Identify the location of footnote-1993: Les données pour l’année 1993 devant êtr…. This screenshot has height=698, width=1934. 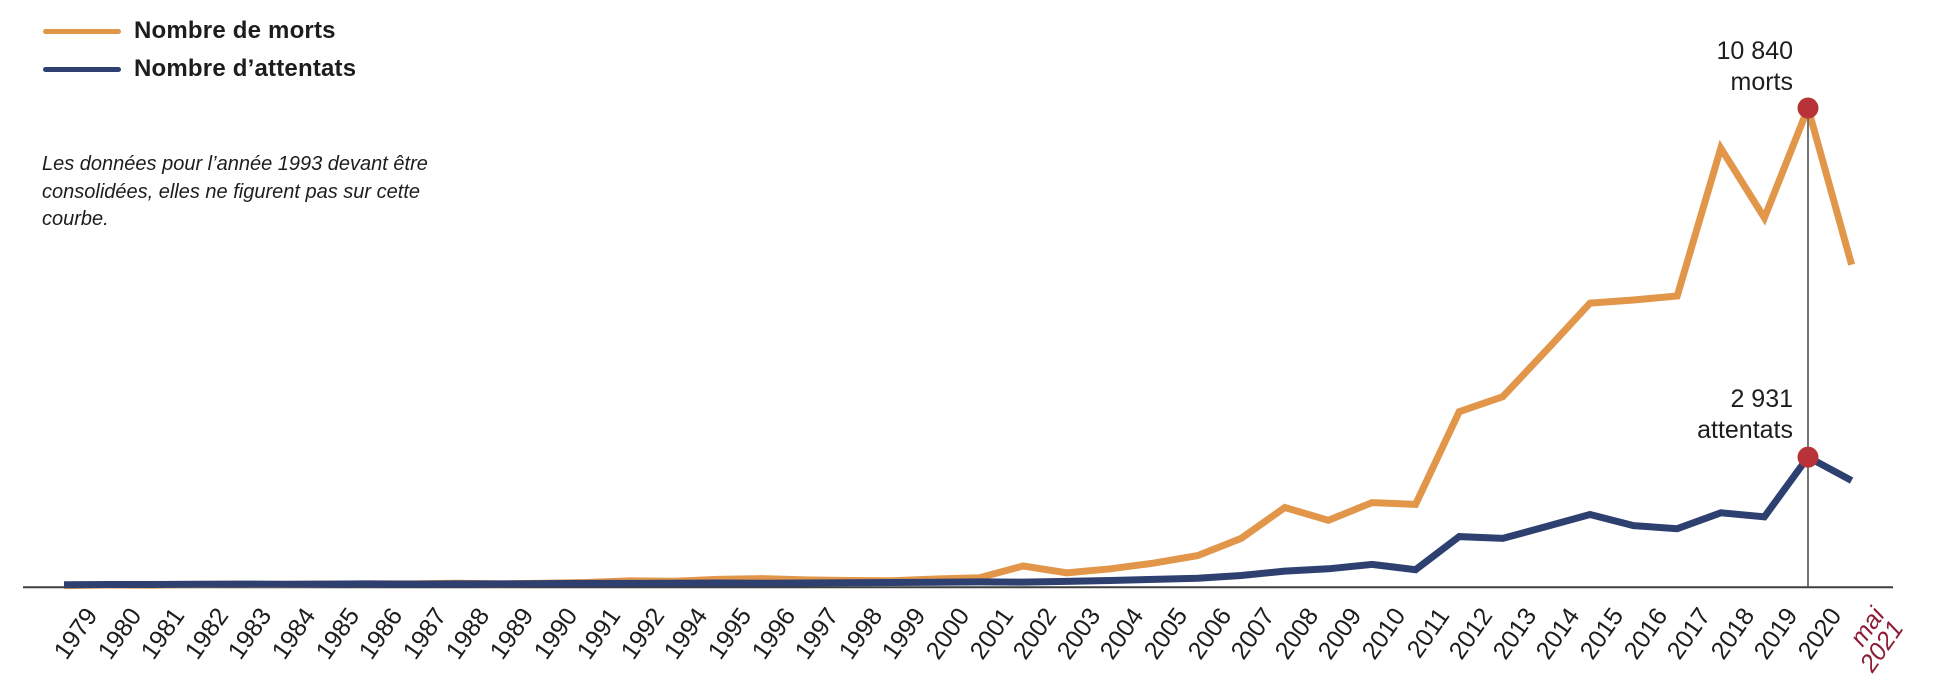
(235, 192).